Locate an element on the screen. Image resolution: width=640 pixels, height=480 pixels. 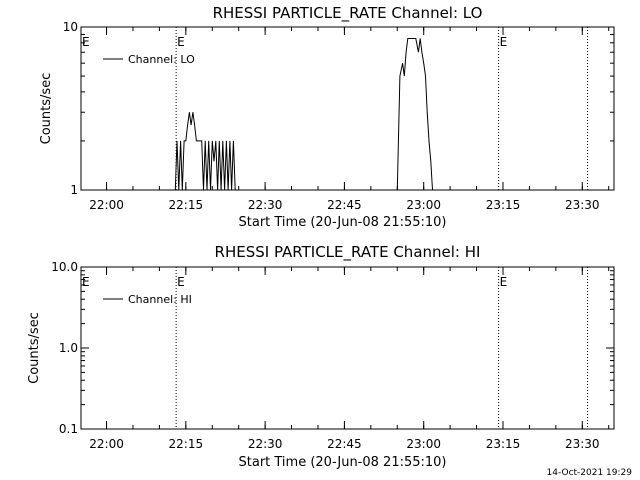
y-tick-label: 0.1 is located at coordinates (68, 429).